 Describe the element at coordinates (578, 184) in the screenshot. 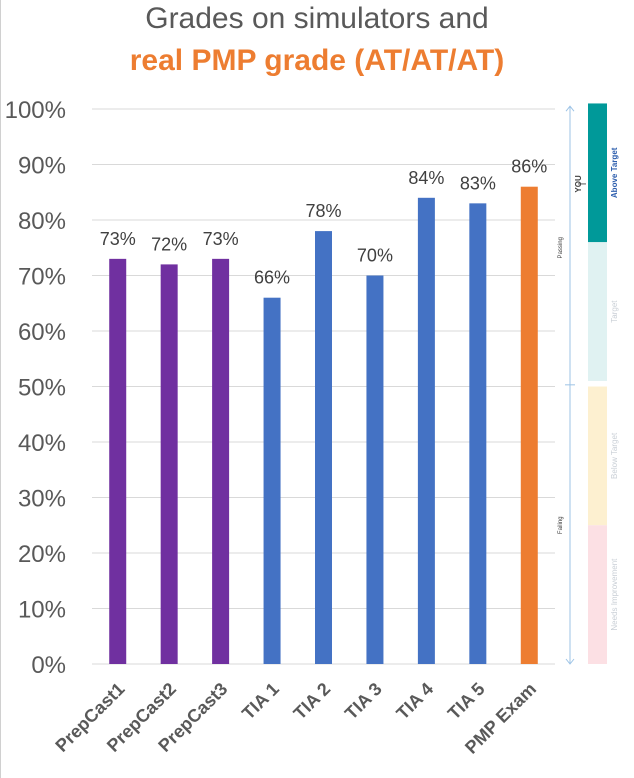

I see `you-label: YOU` at that location.